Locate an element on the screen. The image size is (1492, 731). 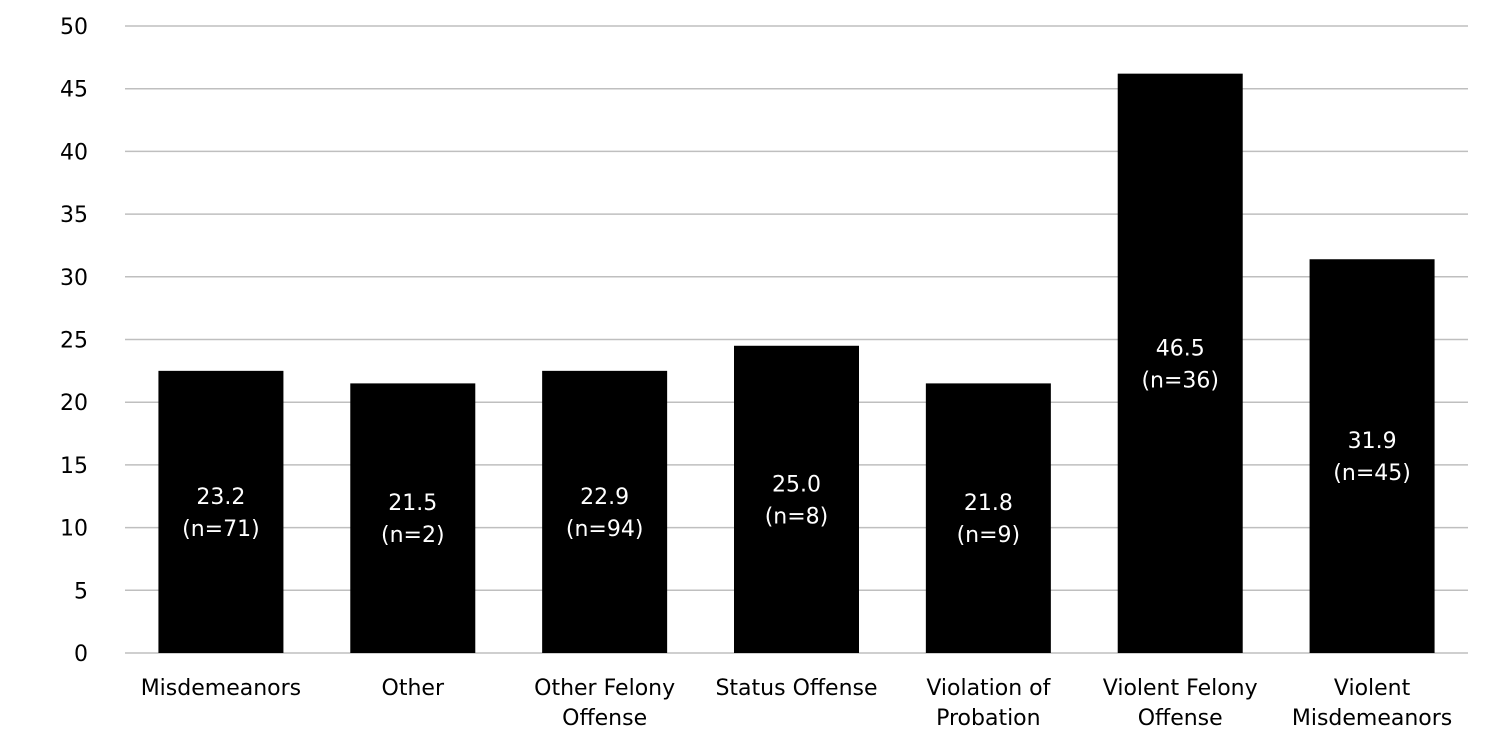
data-label-line: (n=36) is located at coordinates (1180, 380).